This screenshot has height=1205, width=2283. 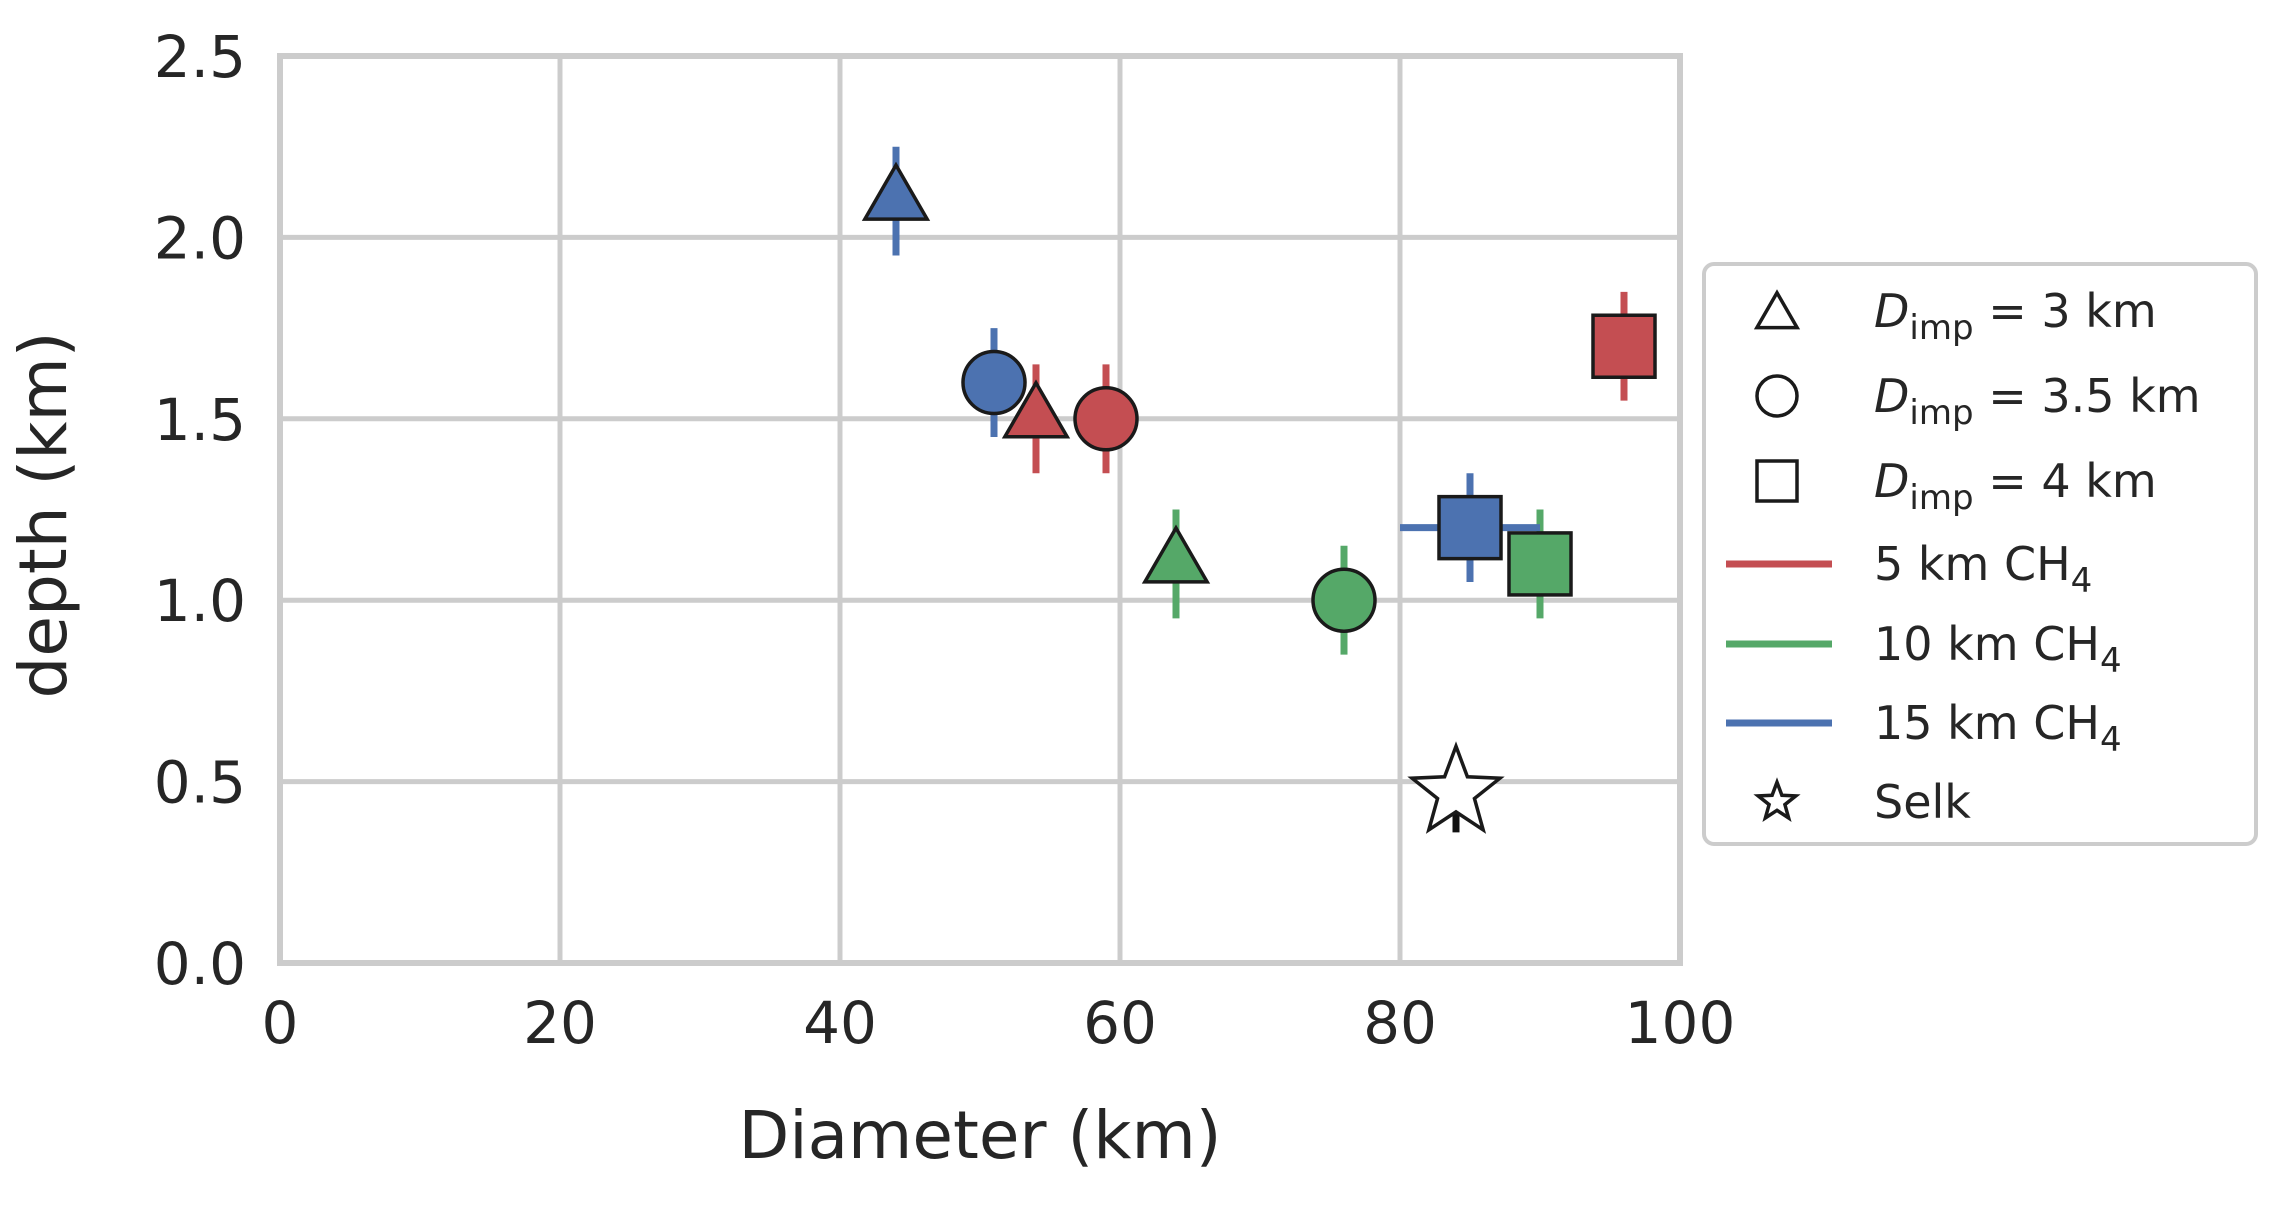 I want to click on x-tick-label: 40, so click(x=840, y=1023).